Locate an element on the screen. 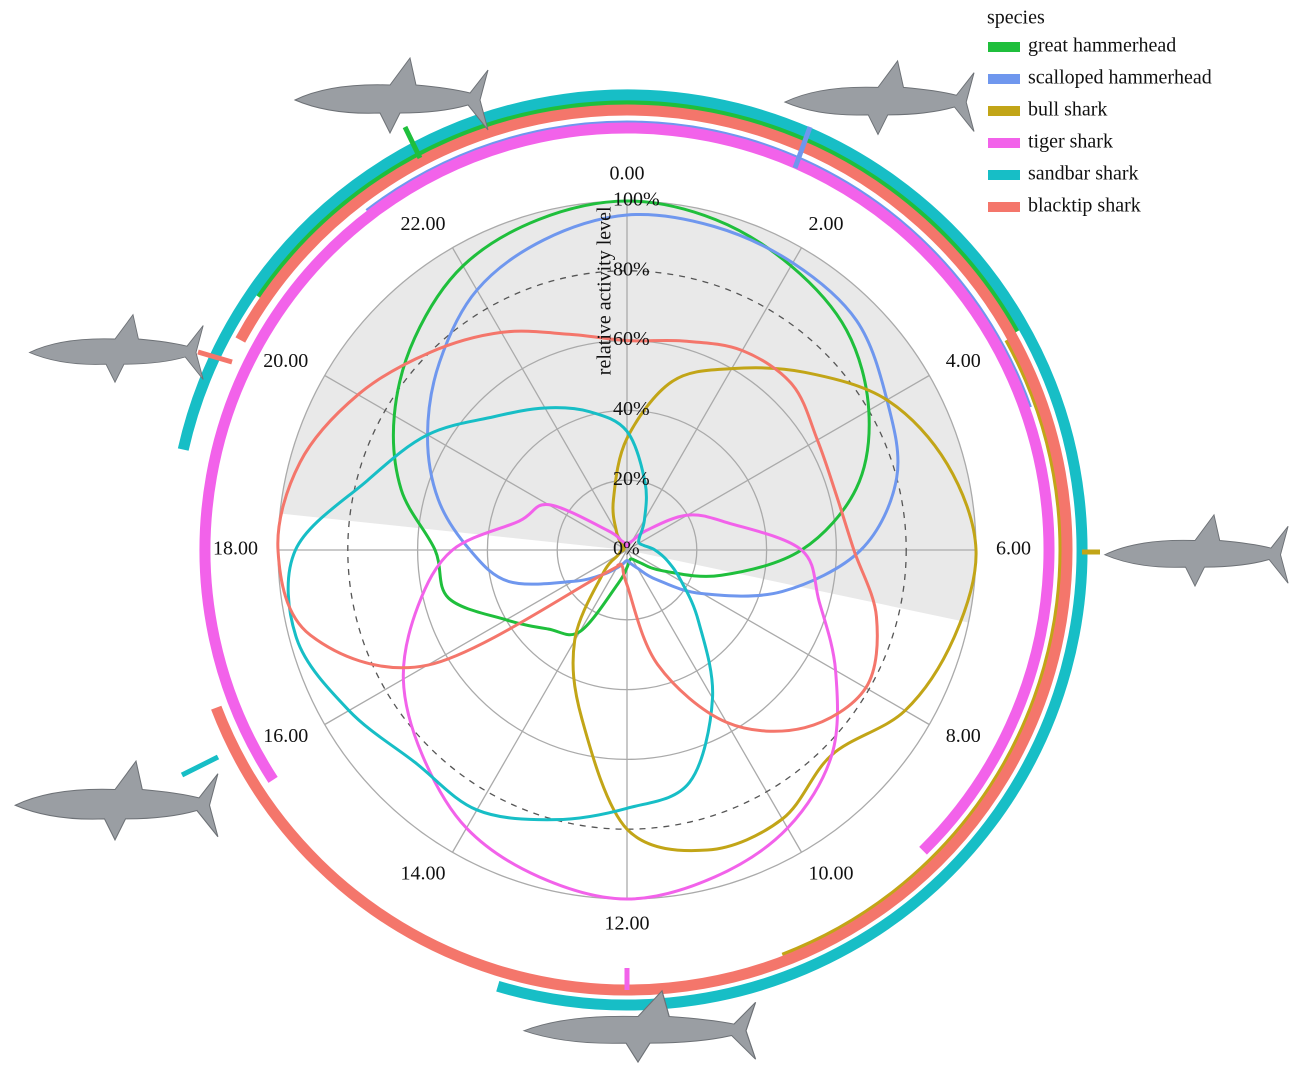 The width and height of the screenshot is (1290, 1070). angular-tick-label: 8.00 is located at coordinates (963, 736).